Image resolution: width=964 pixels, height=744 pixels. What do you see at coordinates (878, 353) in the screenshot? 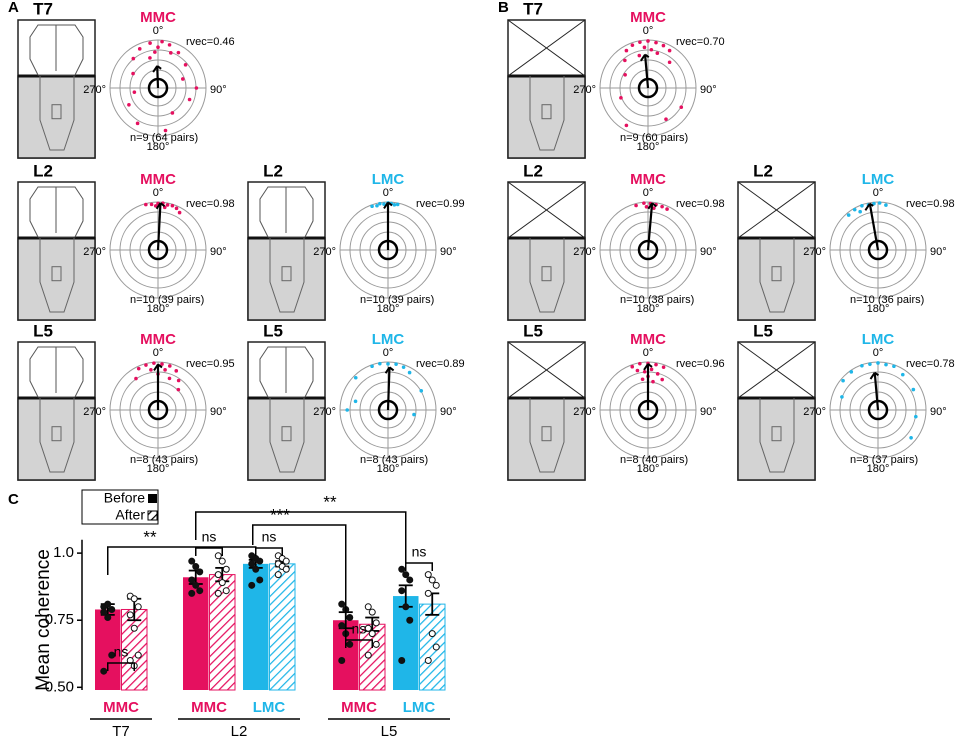
I see `angle-label: 0°` at bounding box center [878, 353].